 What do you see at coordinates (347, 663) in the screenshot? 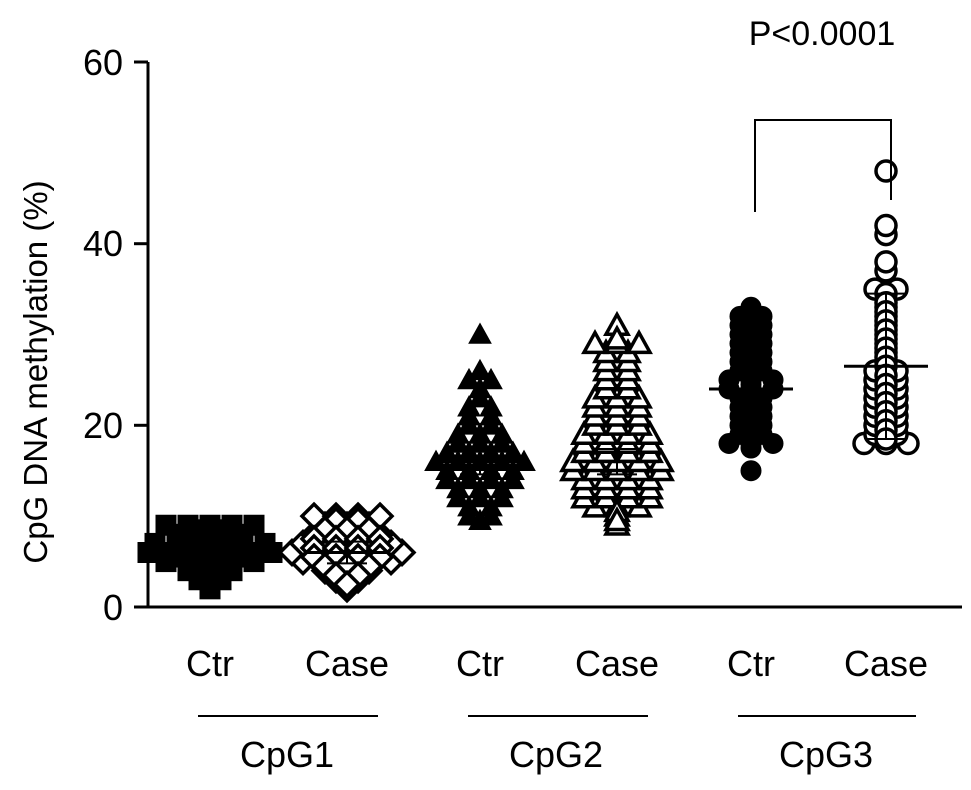
I see `category-label-case-cpg1: Case` at bounding box center [347, 663].